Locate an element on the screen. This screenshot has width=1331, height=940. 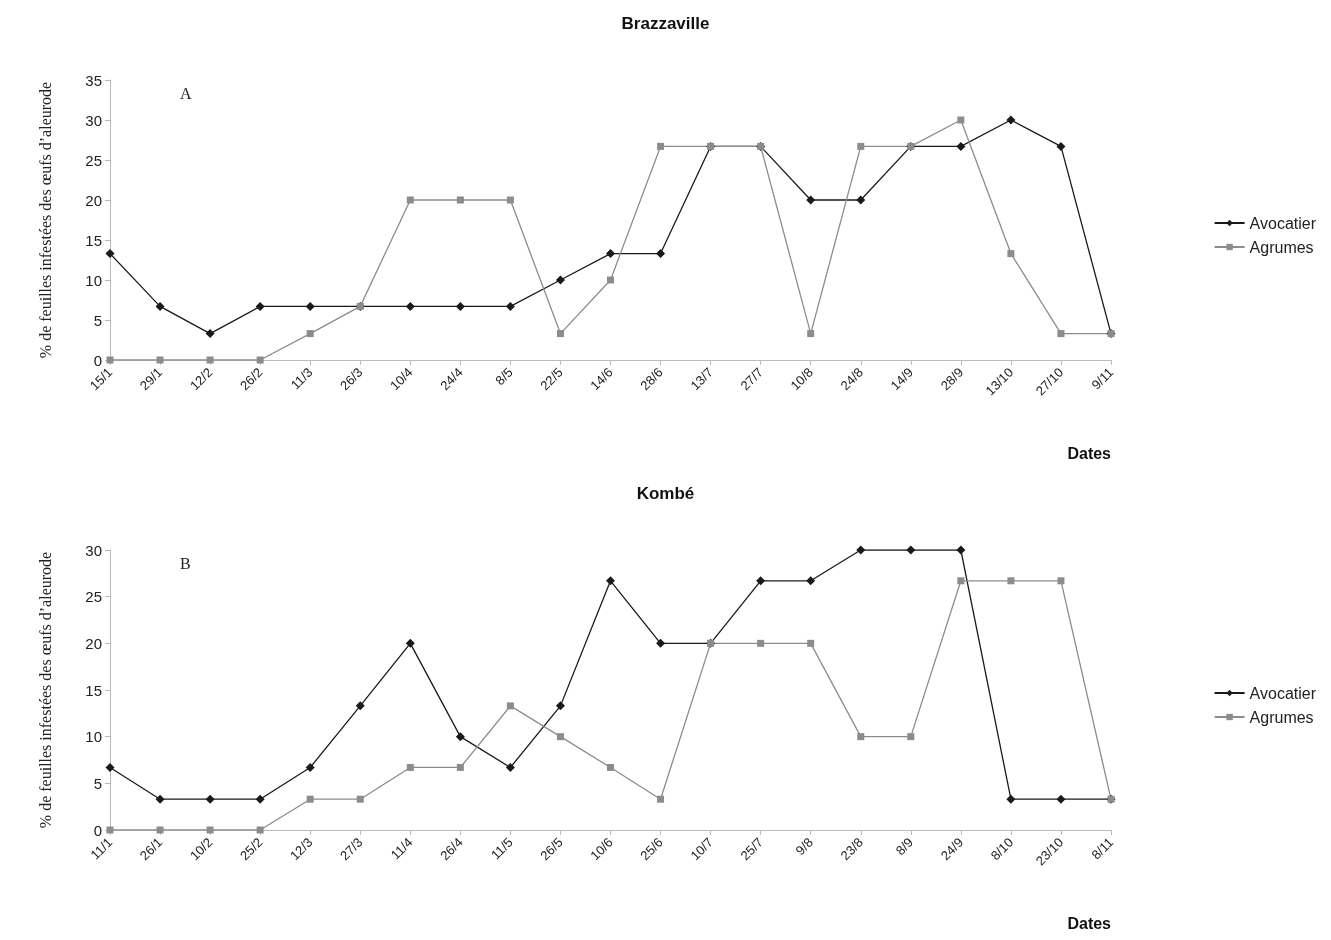
x-tick-label: 12/2 is located at coordinates (201, 379).